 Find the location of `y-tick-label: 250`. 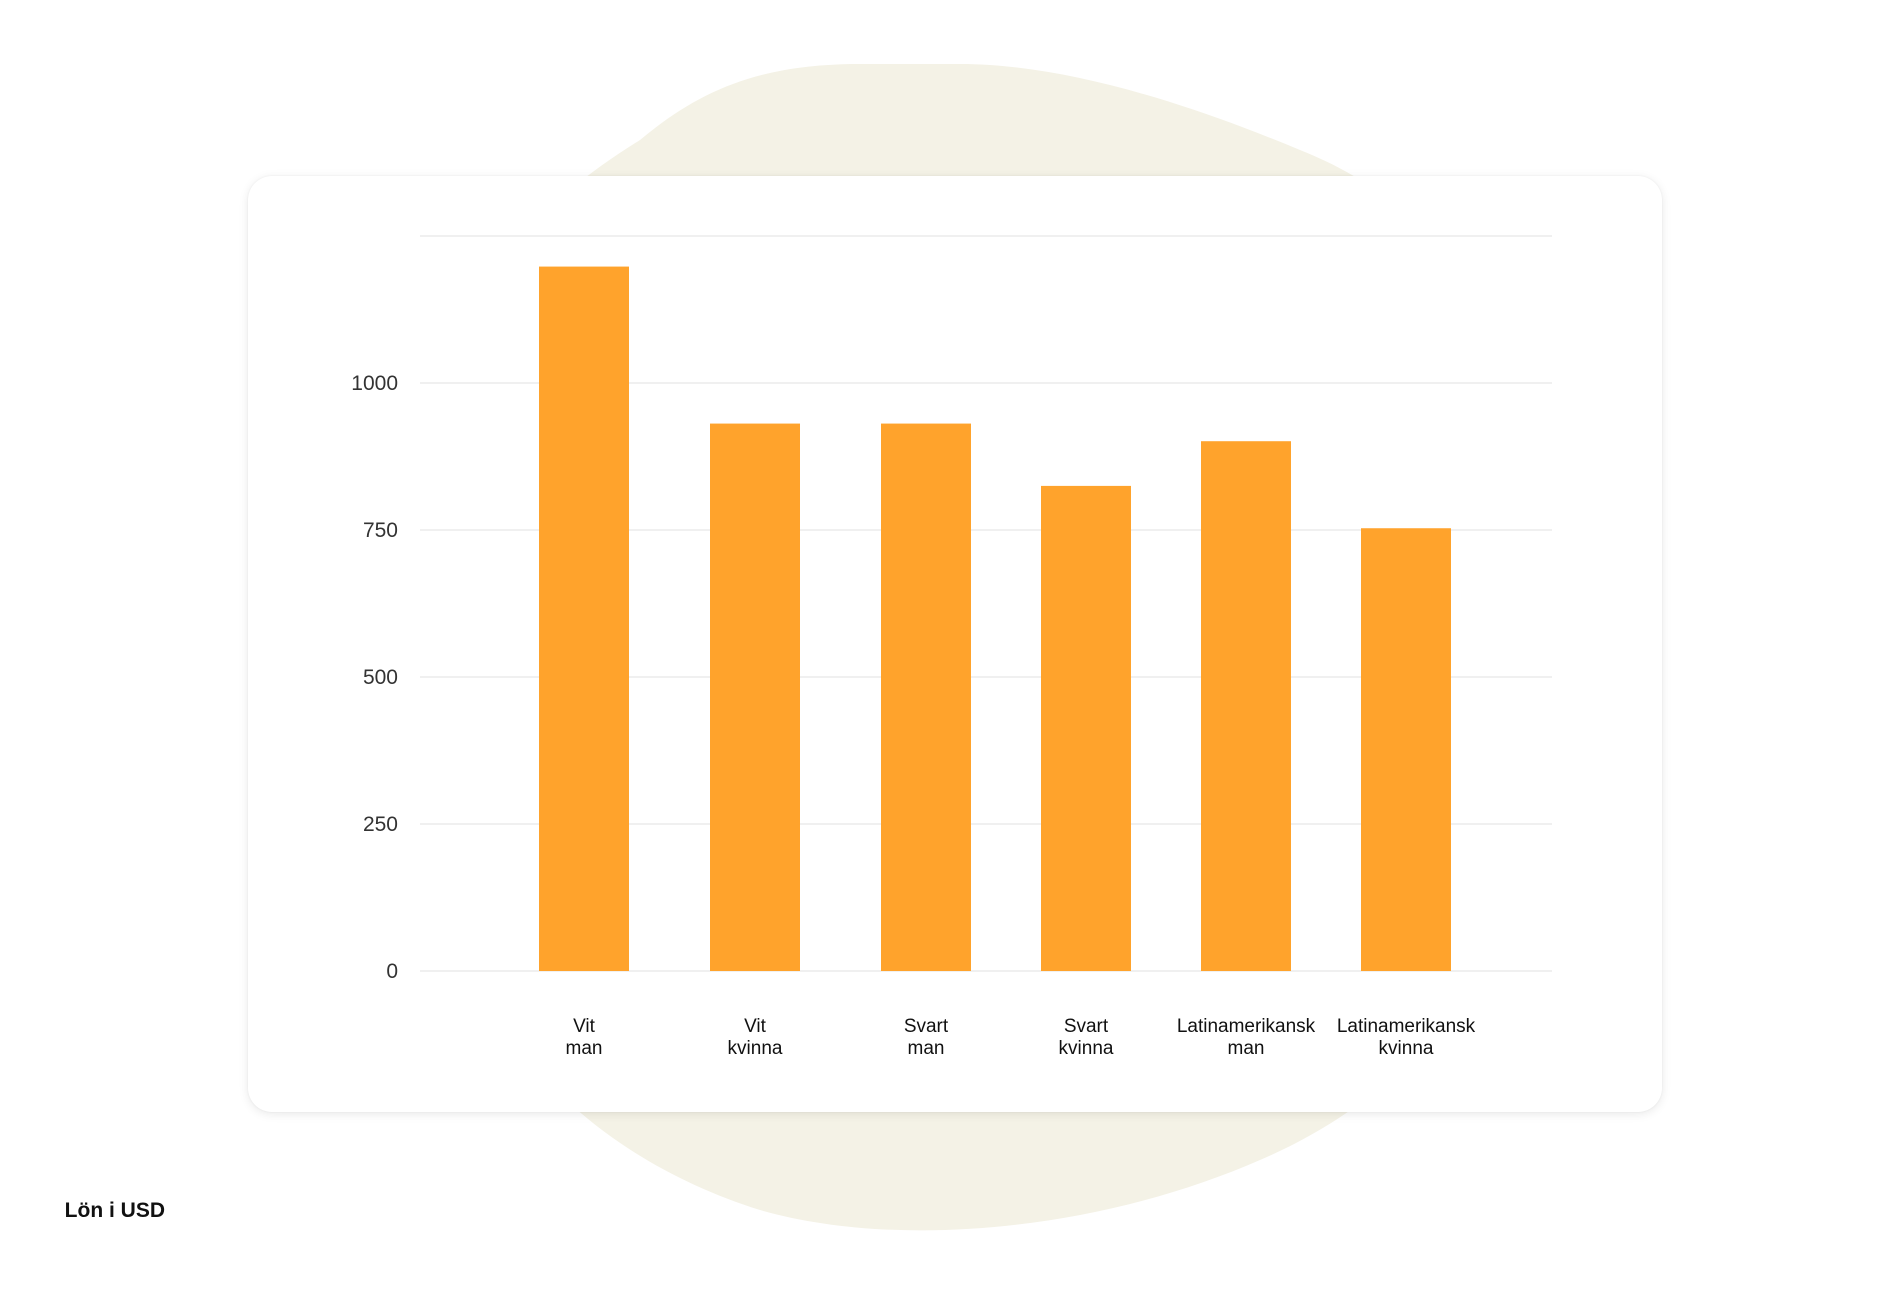

y-tick-label: 250 is located at coordinates (380, 824).